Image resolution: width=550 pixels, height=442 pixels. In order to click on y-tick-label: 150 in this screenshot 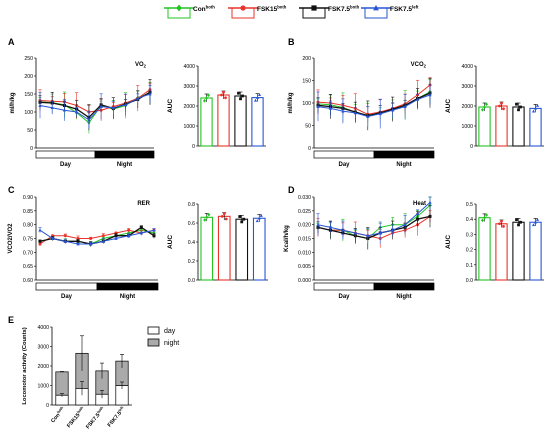, I will do `click(306, 82)`.